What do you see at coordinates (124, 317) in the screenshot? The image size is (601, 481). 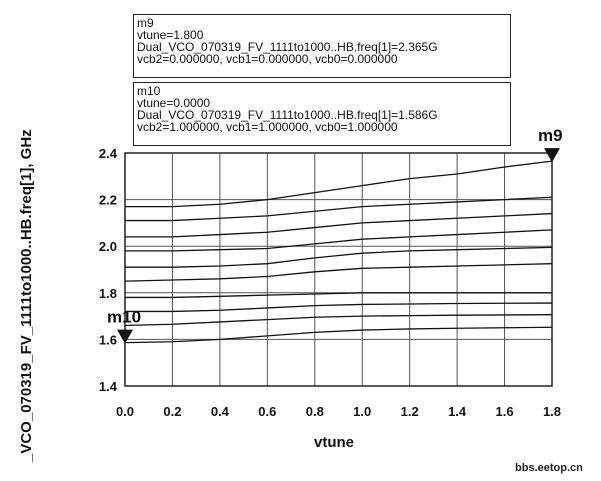 I see `marker-m10-label: m10` at bounding box center [124, 317].